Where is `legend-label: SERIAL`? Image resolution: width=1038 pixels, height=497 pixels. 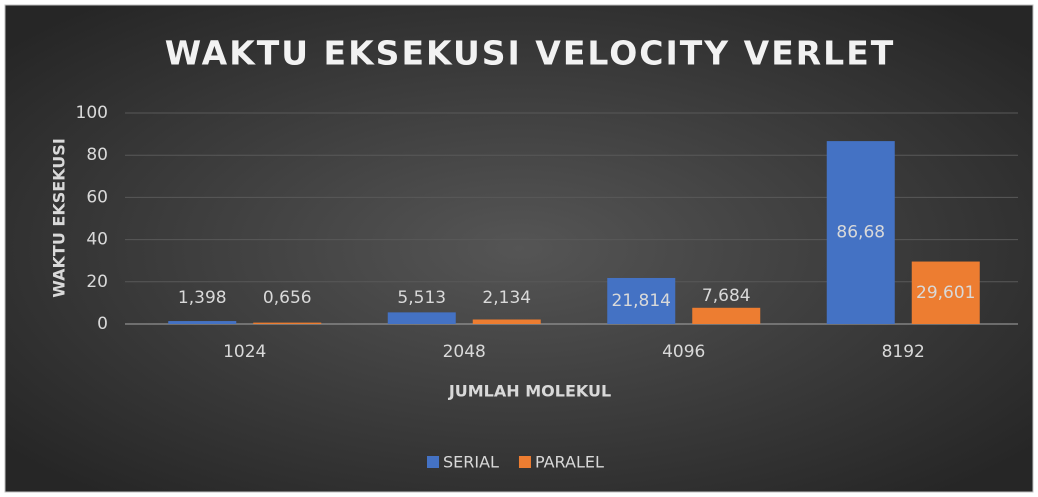 legend-label: SERIAL is located at coordinates (471, 462).